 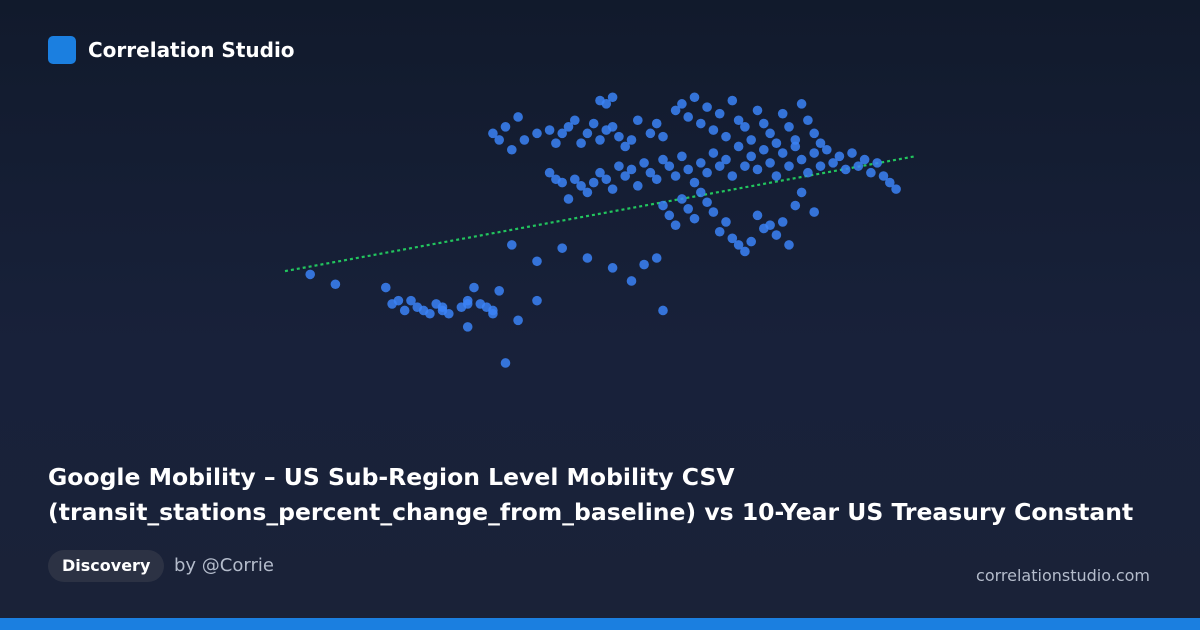 I want to click on brand: Correlation Studio, so click(x=171, y=50).